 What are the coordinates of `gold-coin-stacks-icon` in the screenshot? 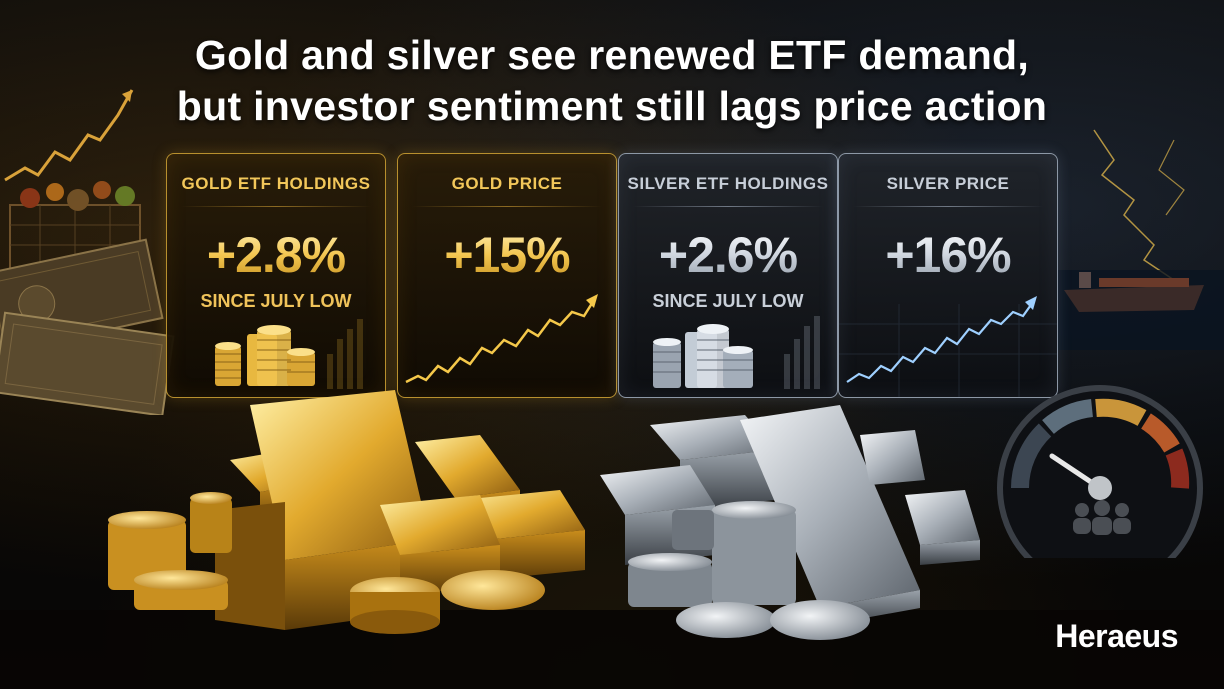 It's located at (289, 354).